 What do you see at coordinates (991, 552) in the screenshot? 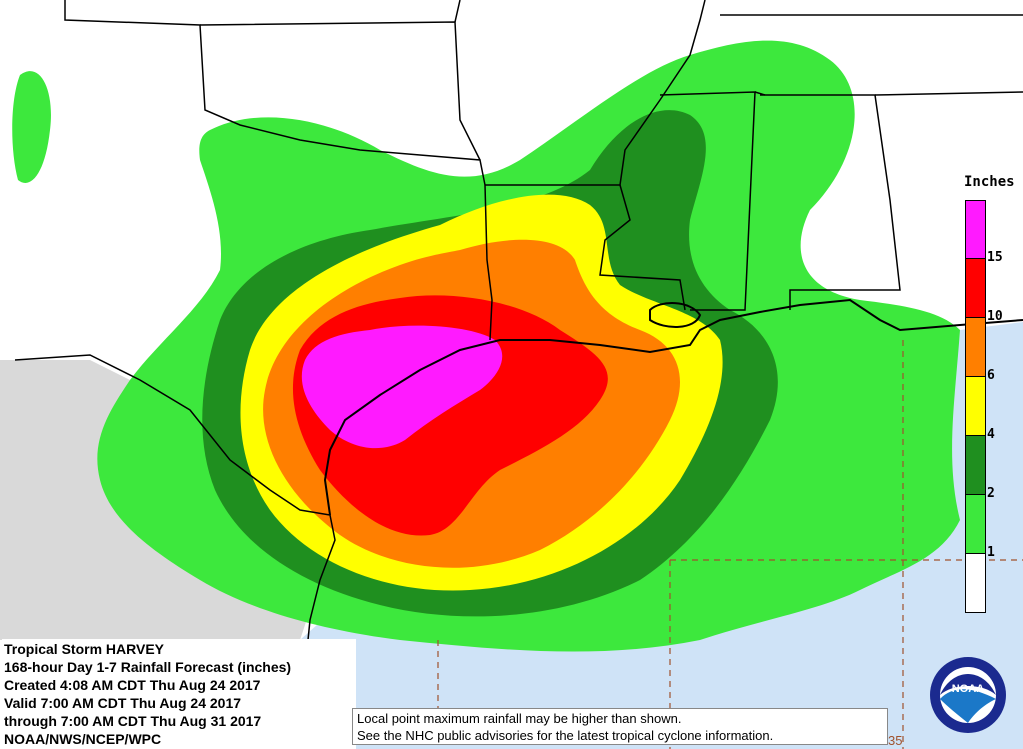
I see `legend-tick-label: 1` at bounding box center [991, 552].